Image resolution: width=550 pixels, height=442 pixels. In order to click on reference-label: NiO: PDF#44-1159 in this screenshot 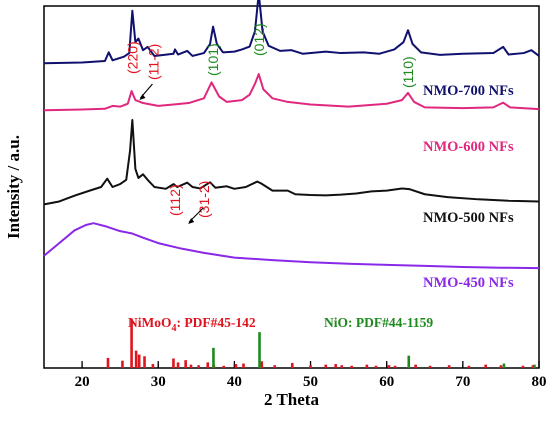, I will do `click(378, 322)`.